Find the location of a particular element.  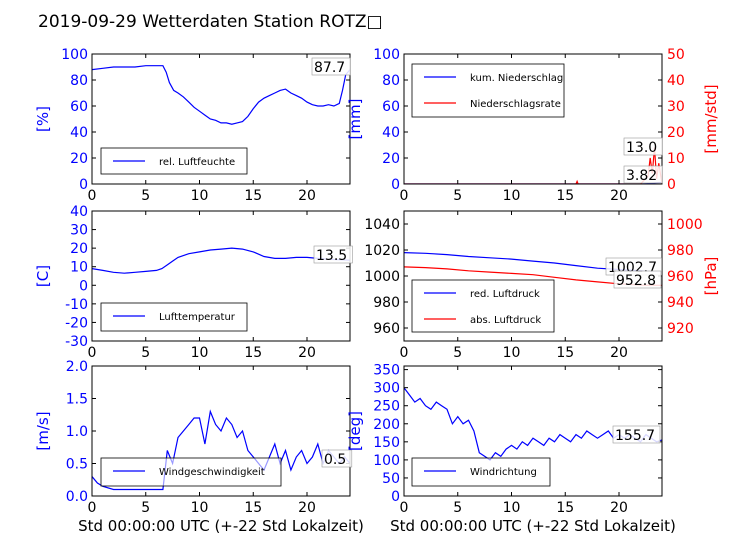

value-label: 13.5 is located at coordinates (331, 256).